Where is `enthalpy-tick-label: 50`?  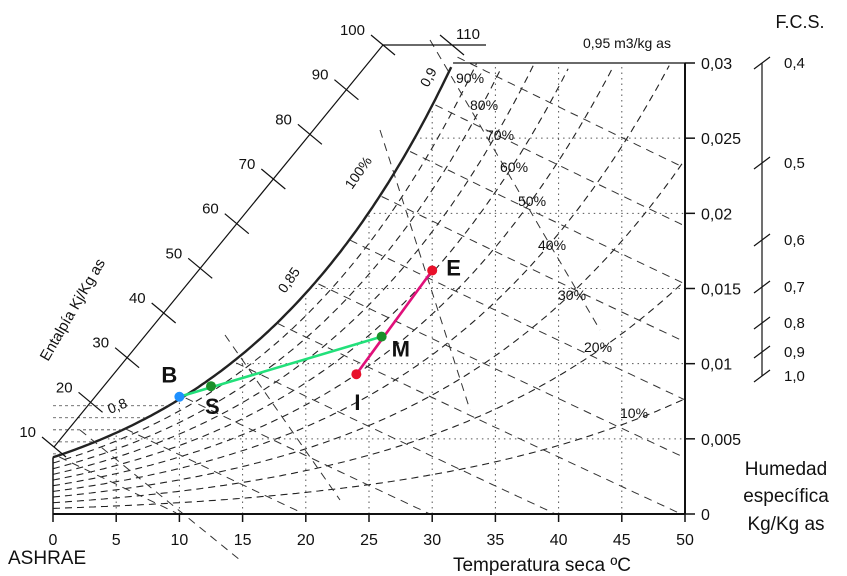
enthalpy-tick-label: 50 is located at coordinates (174, 253).